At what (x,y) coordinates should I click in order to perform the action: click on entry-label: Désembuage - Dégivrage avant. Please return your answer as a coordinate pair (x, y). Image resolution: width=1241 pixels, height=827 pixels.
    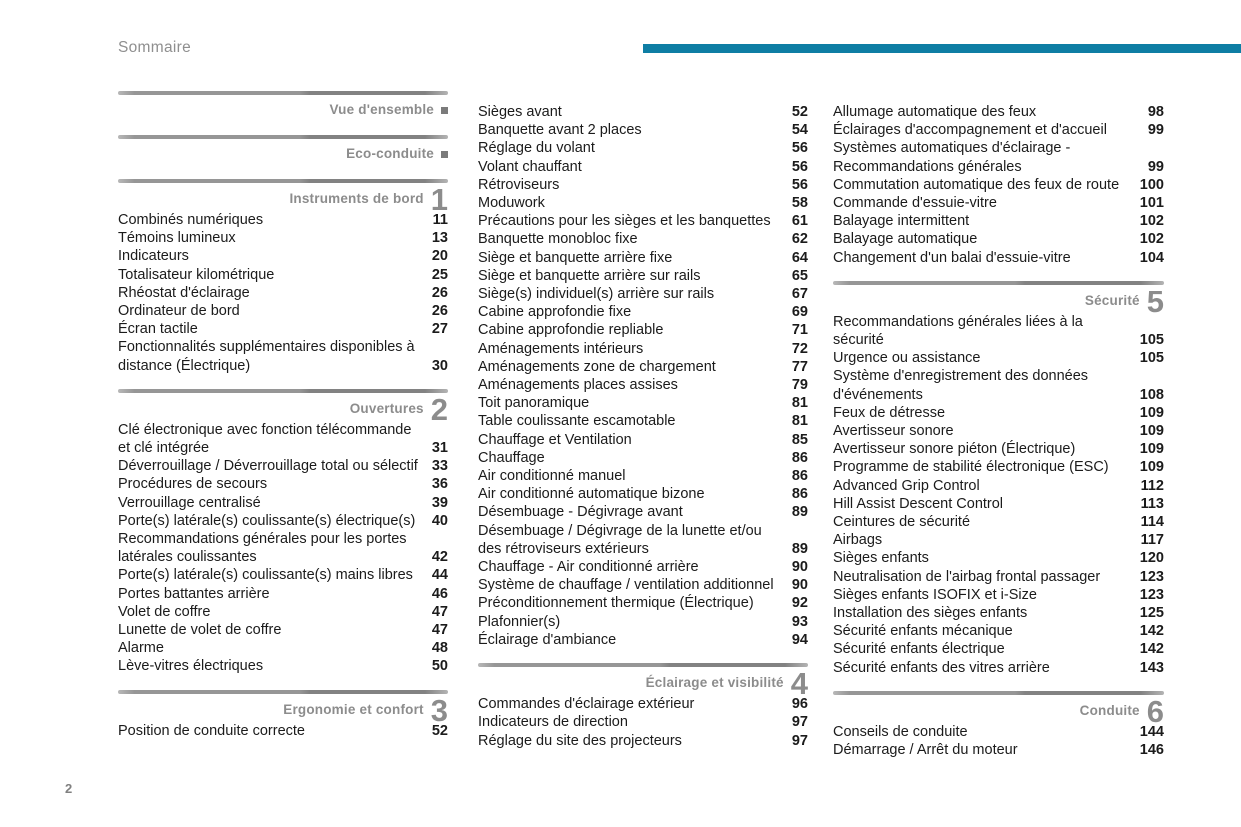
    Looking at the image, I should click on (580, 512).